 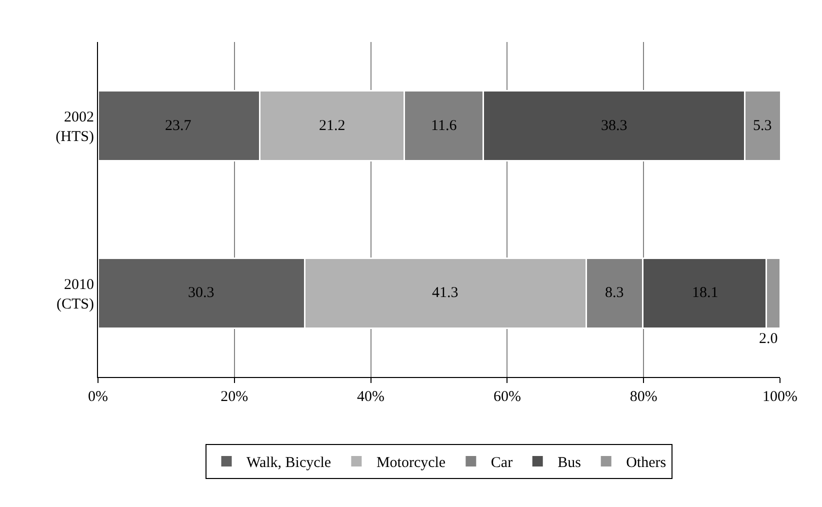 I want to click on legend-label: Others, so click(x=646, y=463).